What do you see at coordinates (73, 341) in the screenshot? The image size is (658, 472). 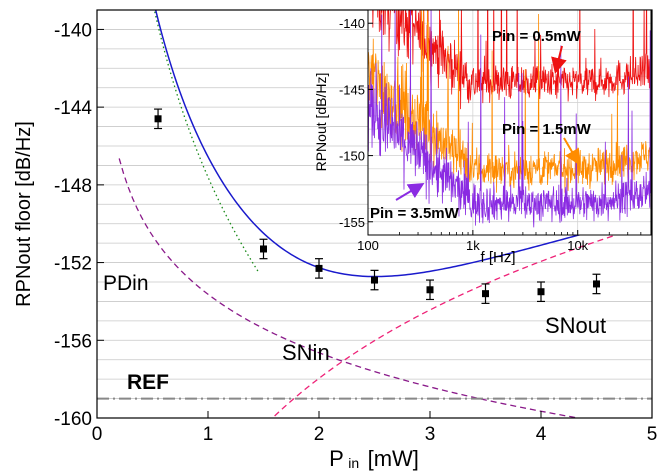 I see `y-tick-label: -156` at bounding box center [73, 341].